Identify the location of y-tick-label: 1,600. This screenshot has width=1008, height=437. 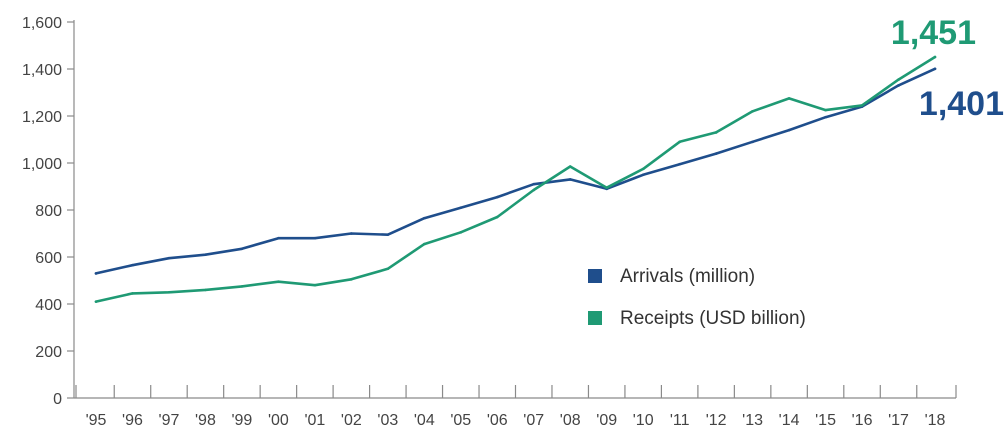
(42, 23).